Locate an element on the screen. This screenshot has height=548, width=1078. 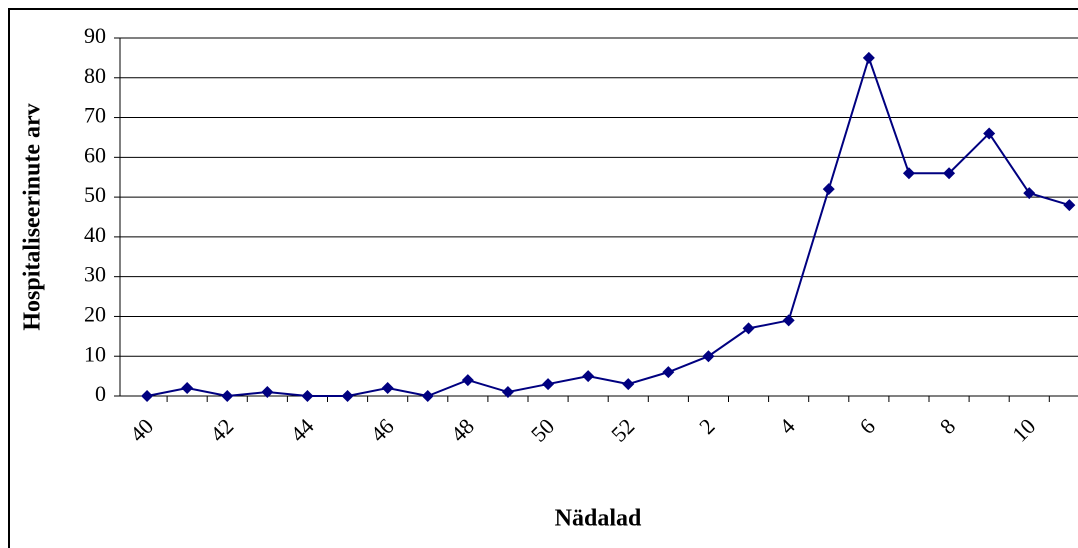
y-tick-label: 40 is located at coordinates (95, 234).